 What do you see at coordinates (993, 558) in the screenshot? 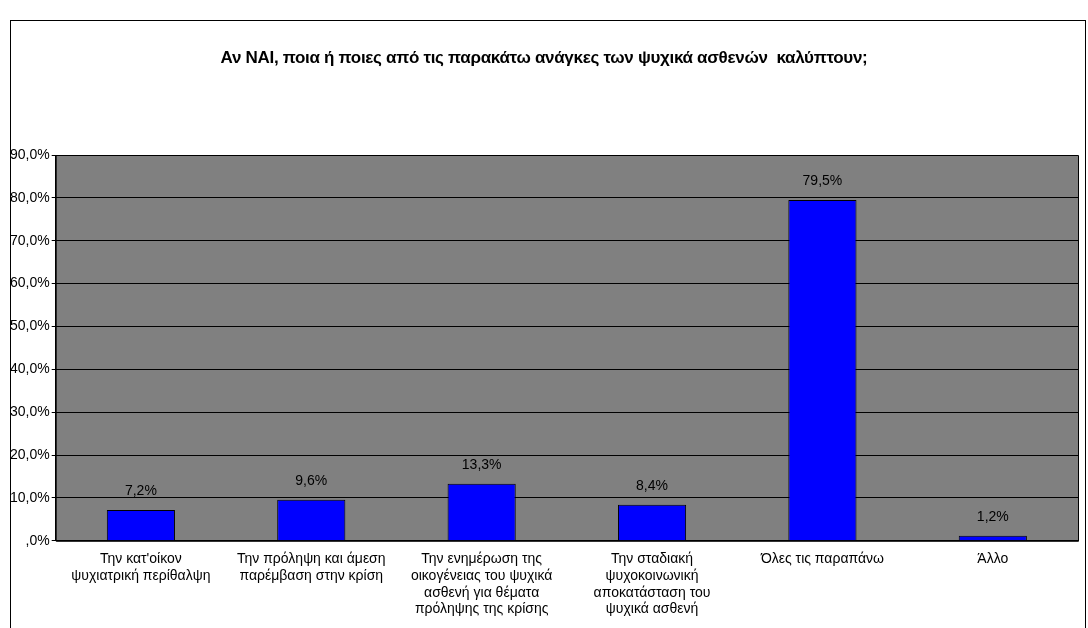
I see `x-tick-label: Άλλο` at bounding box center [993, 558].